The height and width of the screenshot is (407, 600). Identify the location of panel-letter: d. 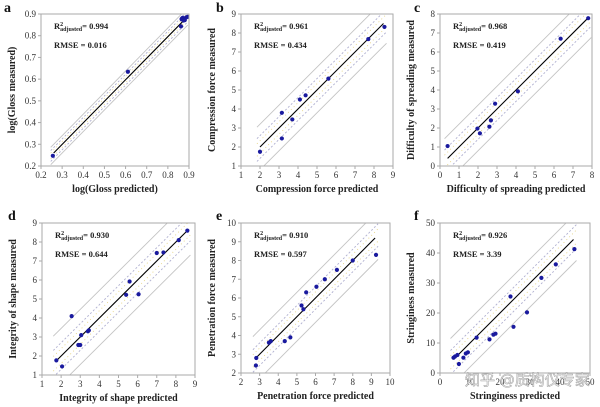
(12, 216).